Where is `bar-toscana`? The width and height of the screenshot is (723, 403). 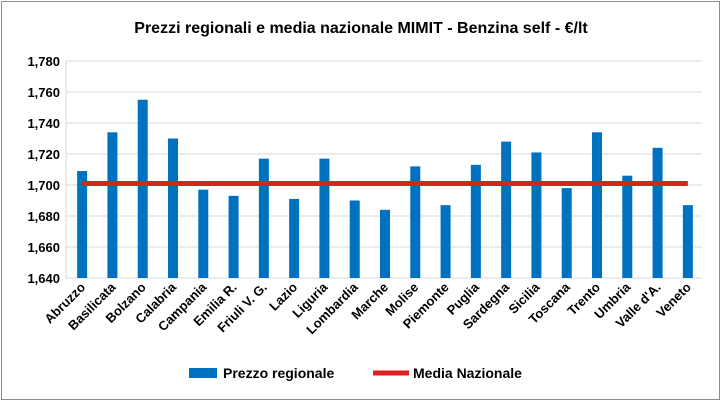 bar-toscana is located at coordinates (566, 233).